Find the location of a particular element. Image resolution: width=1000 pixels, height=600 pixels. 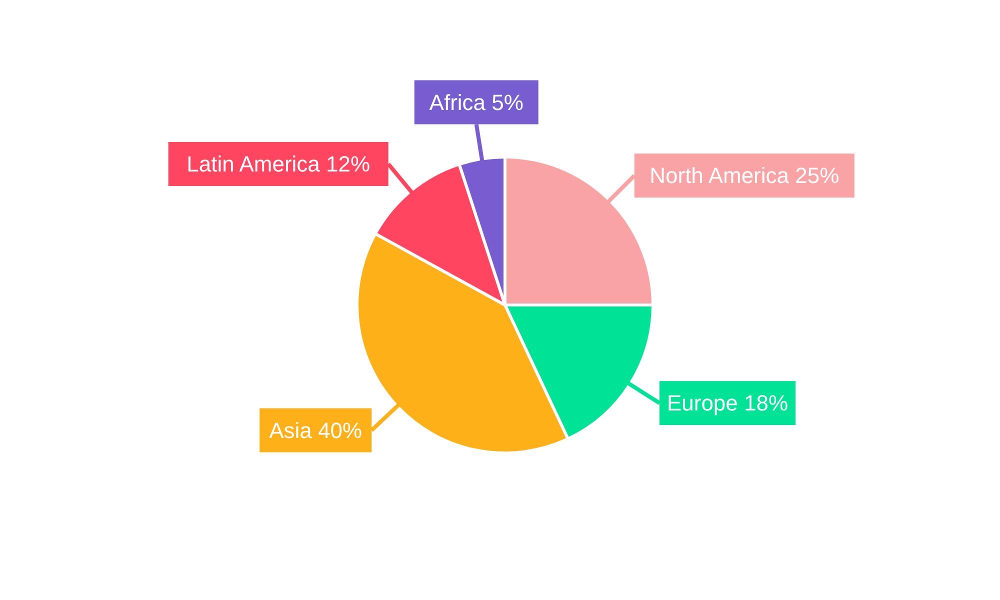

slice-label: North America 25% is located at coordinates (745, 175).